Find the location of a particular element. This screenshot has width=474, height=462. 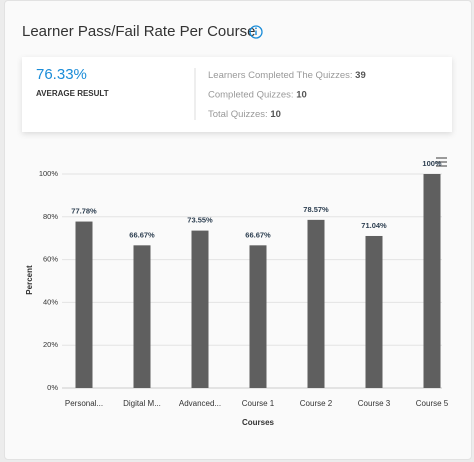

x-tick-label: Course 5 is located at coordinates (432, 403).